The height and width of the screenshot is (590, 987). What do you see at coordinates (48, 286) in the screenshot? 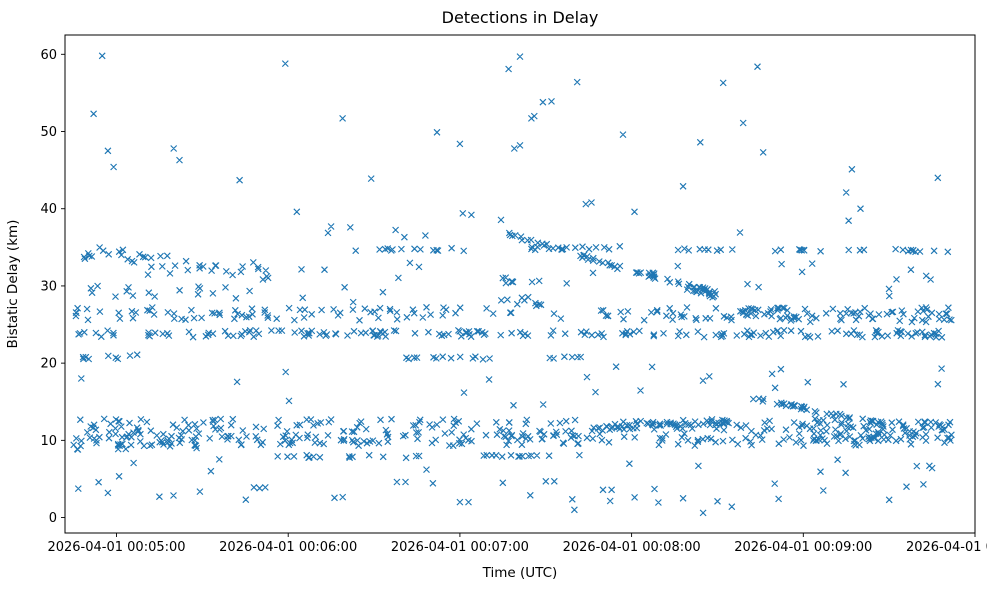
I see `y-tick-label: 30` at bounding box center [48, 286].